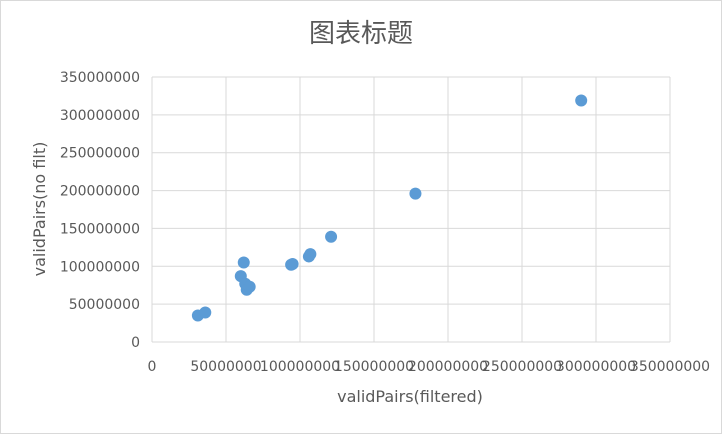  I want to click on chart-title: 图表标题, so click(361, 34).